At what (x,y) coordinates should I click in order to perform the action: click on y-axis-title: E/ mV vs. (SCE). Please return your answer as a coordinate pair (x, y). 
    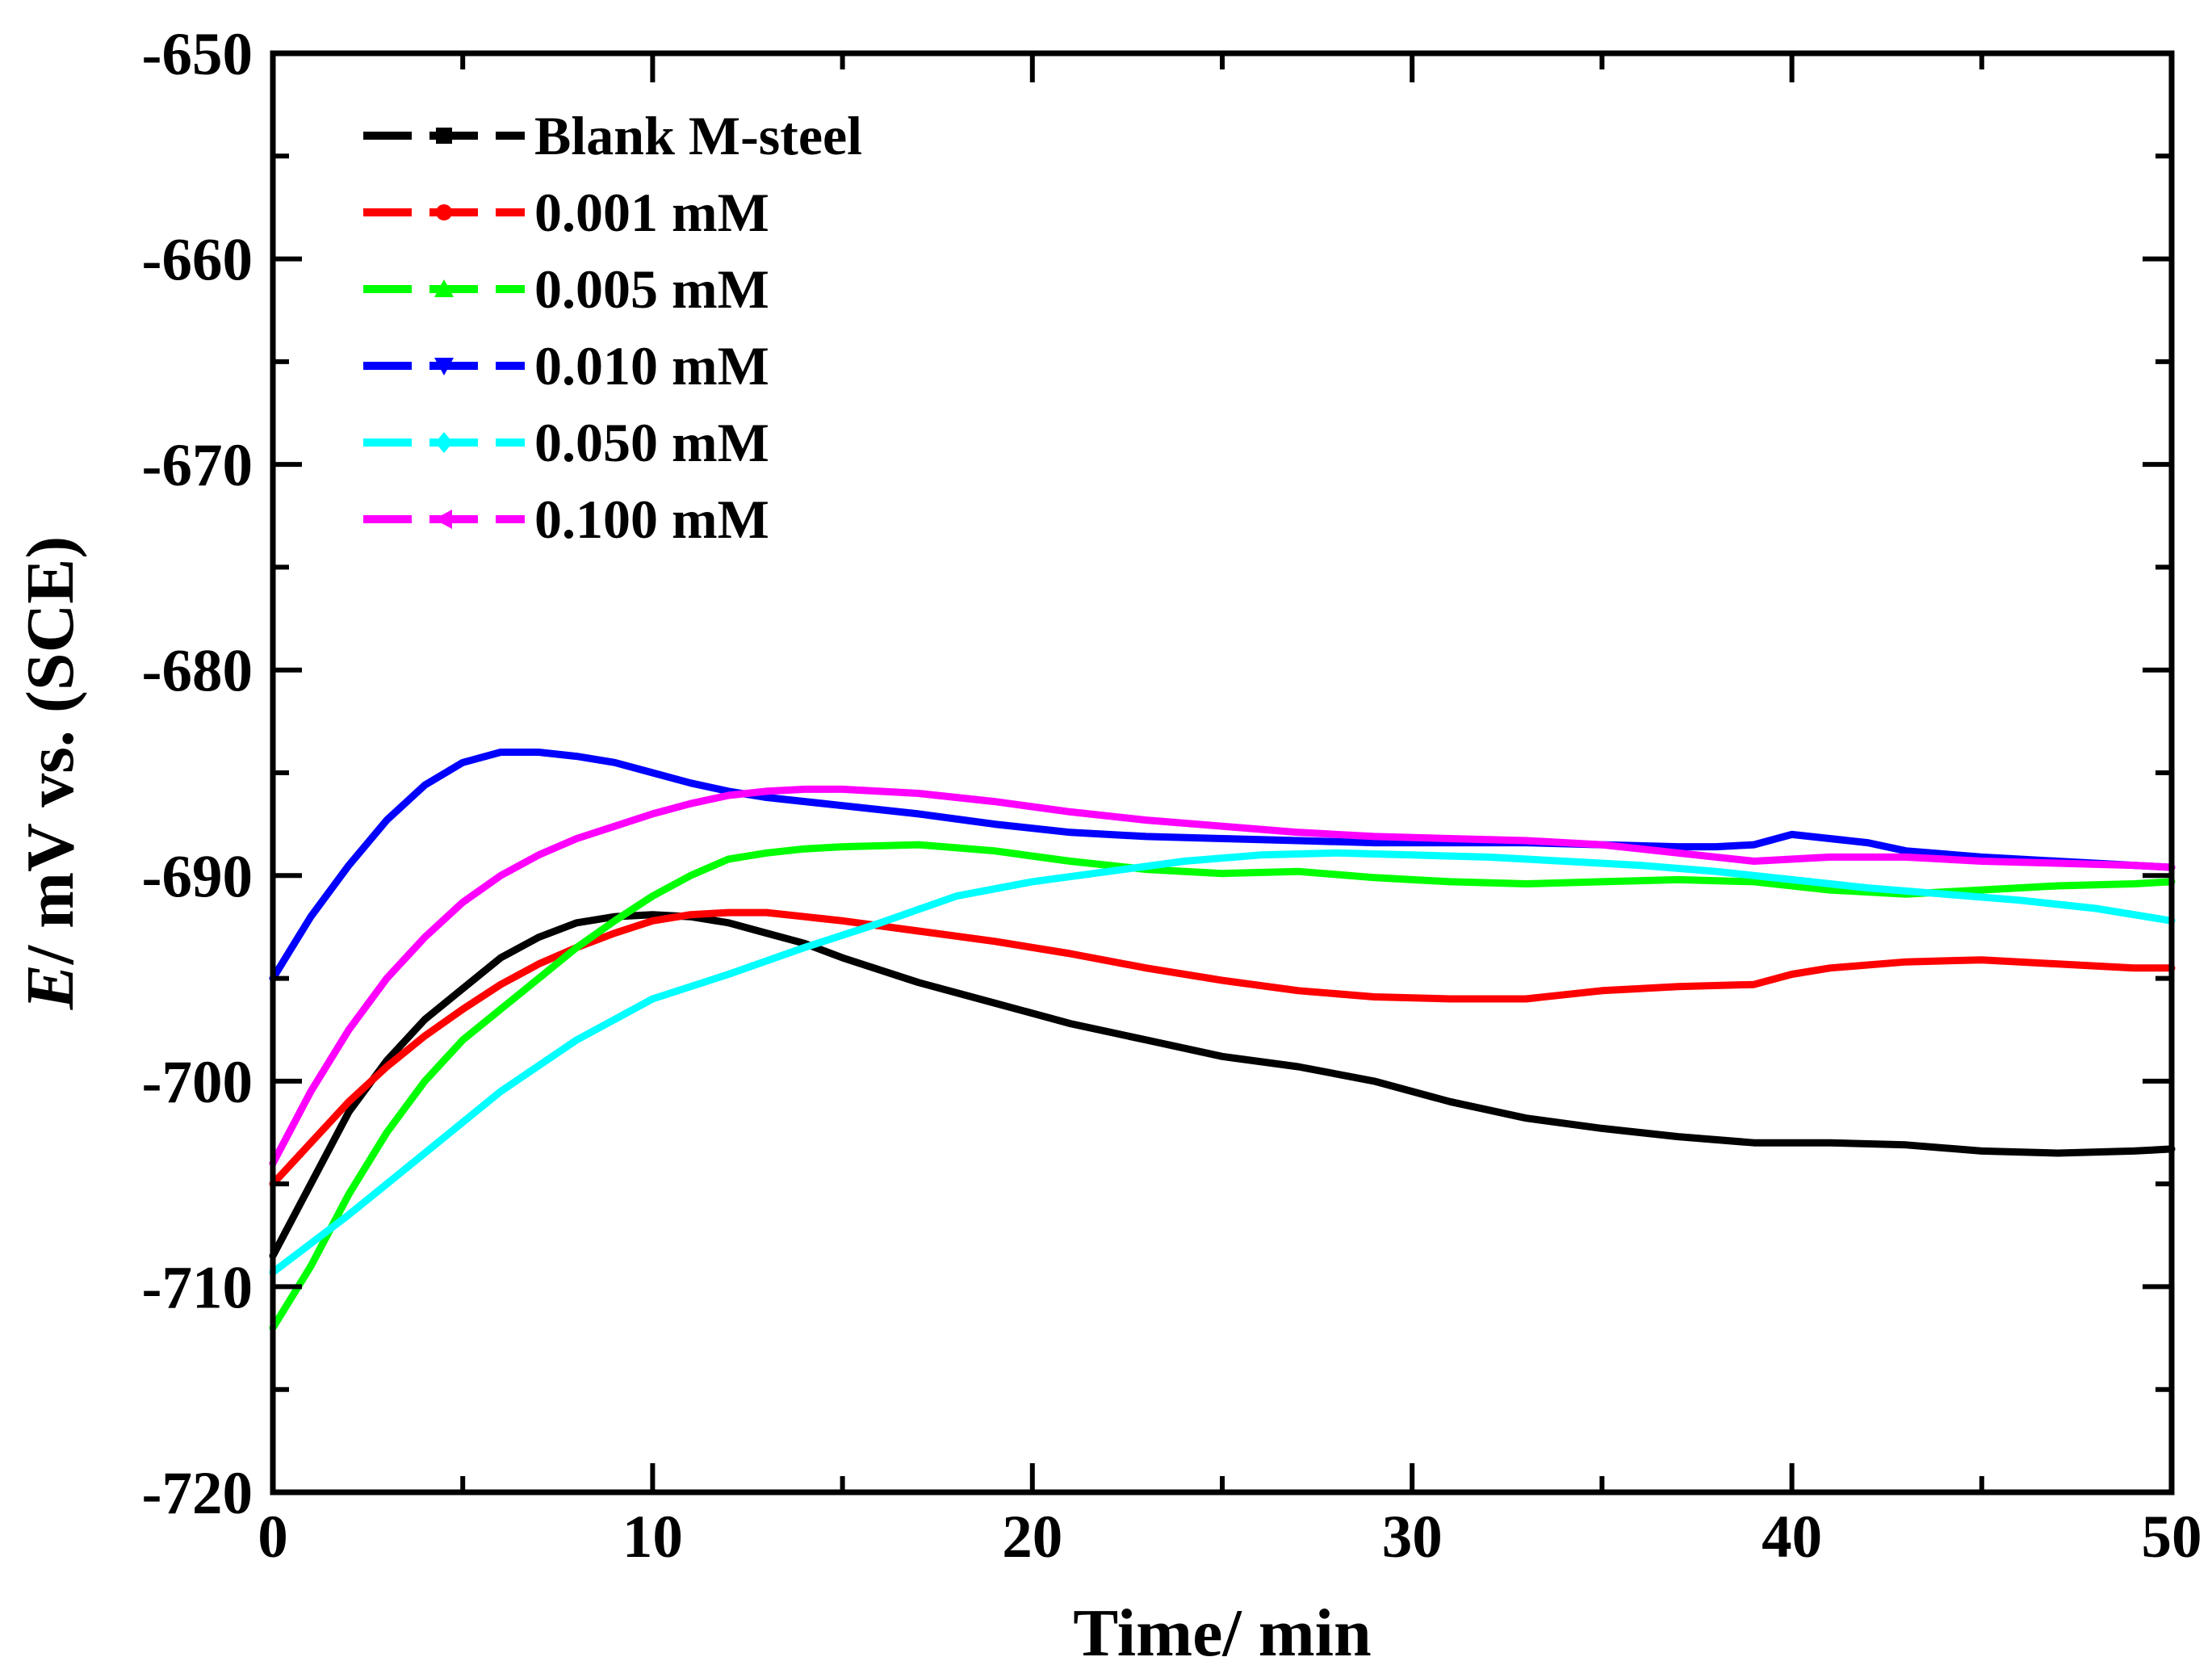
    Looking at the image, I should click on (50, 774).